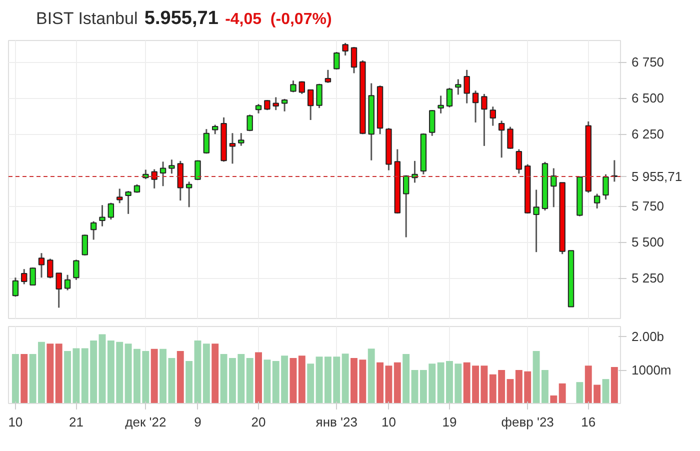 This screenshot has height=451, width=700. What do you see at coordinates (278, 19) in the screenshot?
I see `text: -4,05 (-0,07%)` at bounding box center [278, 19].